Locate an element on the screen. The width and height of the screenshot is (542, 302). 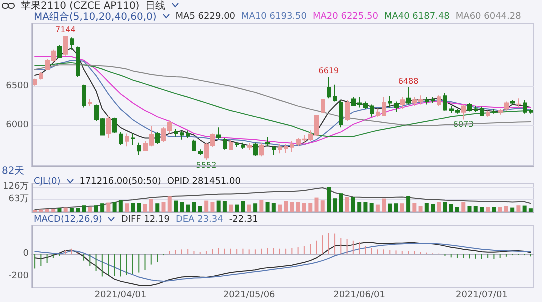
text: MA60 6044.28 is located at coordinates (489, 17).